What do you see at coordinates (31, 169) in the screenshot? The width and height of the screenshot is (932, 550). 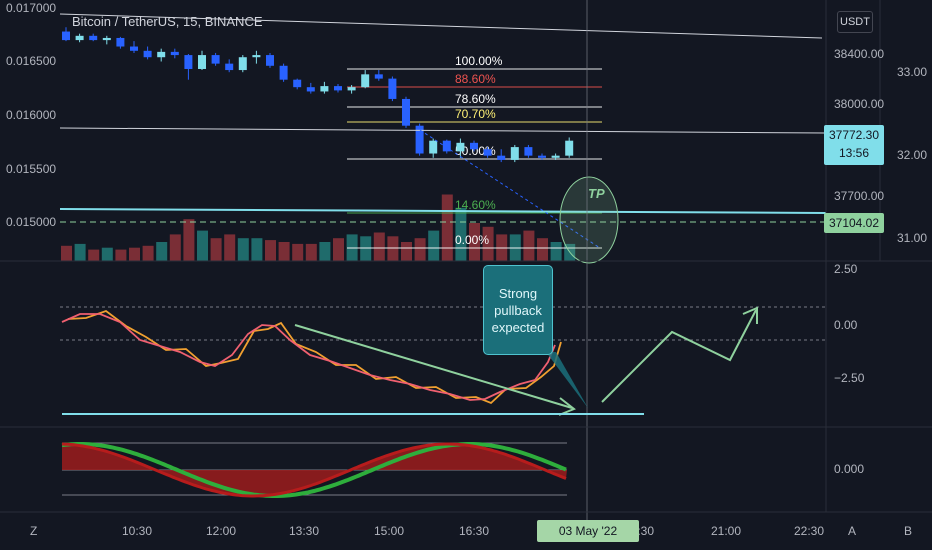 I see `left-axis-tick: 0.015500` at bounding box center [31, 169].